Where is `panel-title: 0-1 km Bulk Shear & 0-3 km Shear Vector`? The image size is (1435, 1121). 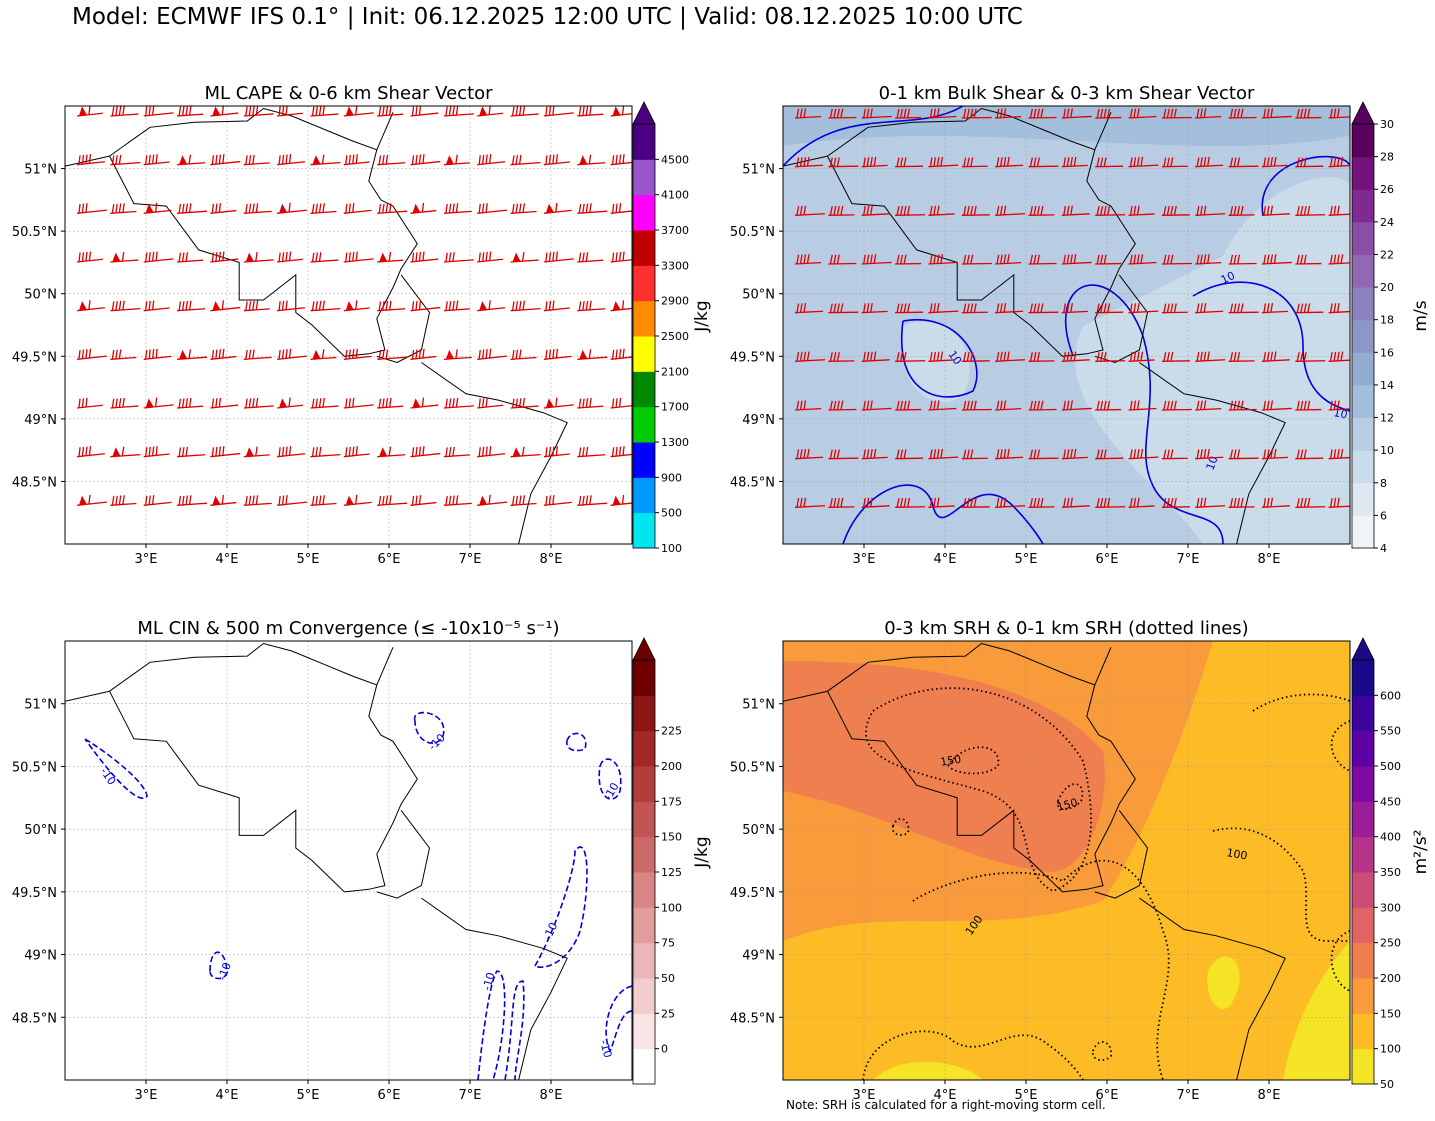 panel-title: 0-1 km Bulk Shear & 0-3 km Shear Vector is located at coordinates (1067, 93).